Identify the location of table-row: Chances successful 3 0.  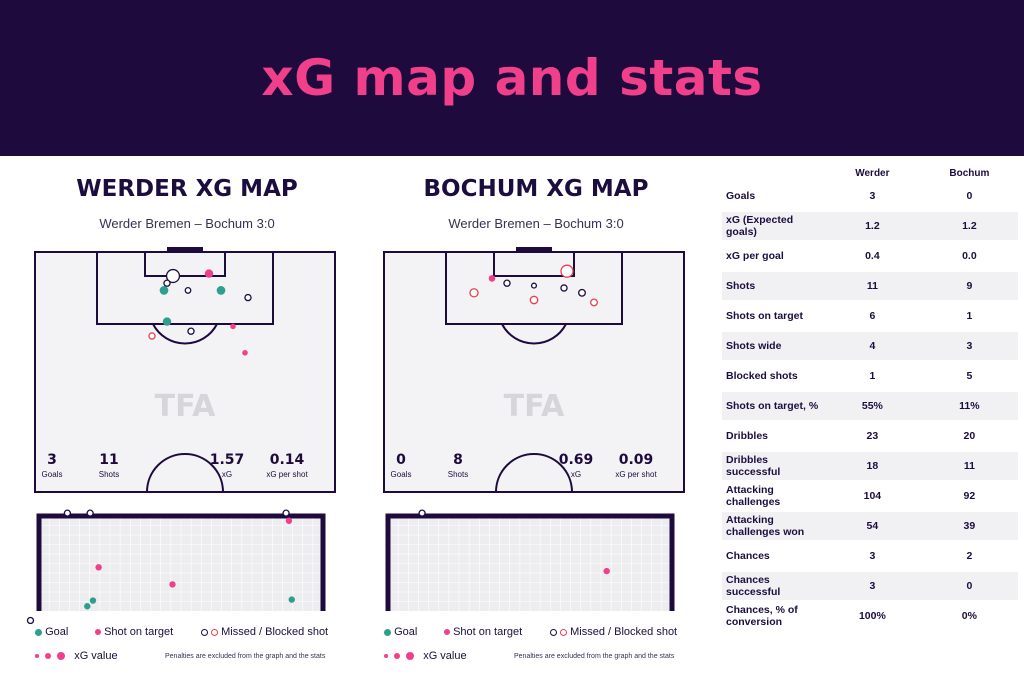
(870, 586).